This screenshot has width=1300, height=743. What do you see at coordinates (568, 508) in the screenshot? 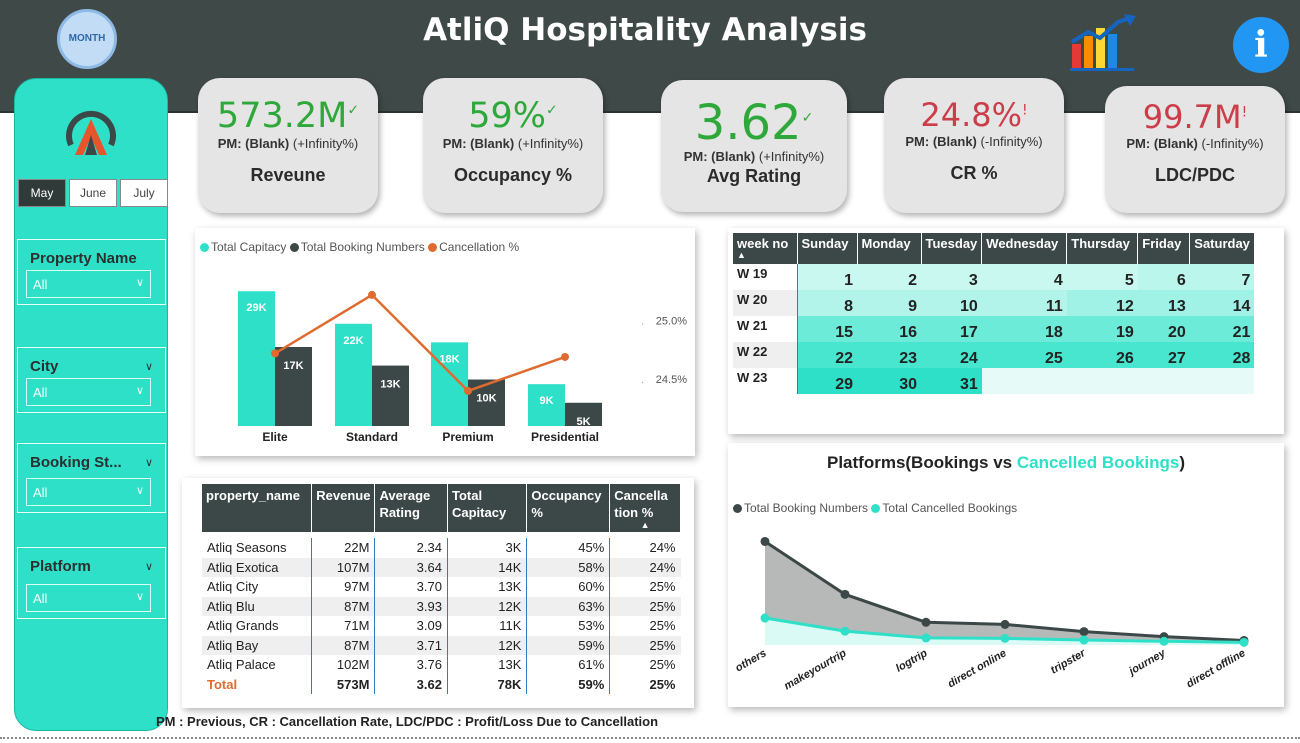
I see `column-header-occupancy: Occupancy %` at bounding box center [568, 508].